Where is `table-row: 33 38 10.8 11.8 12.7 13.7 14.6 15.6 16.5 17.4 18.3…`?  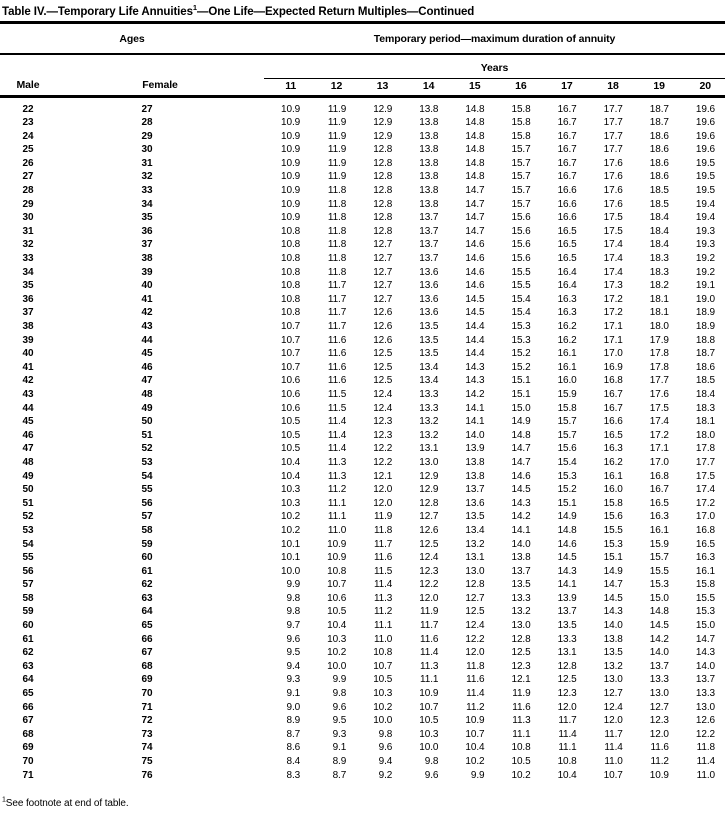 table-row: 33 38 10.8 11.8 12.7 13.7 14.6 15.6 16.5 17.4 18.3… is located at coordinates (362, 259).